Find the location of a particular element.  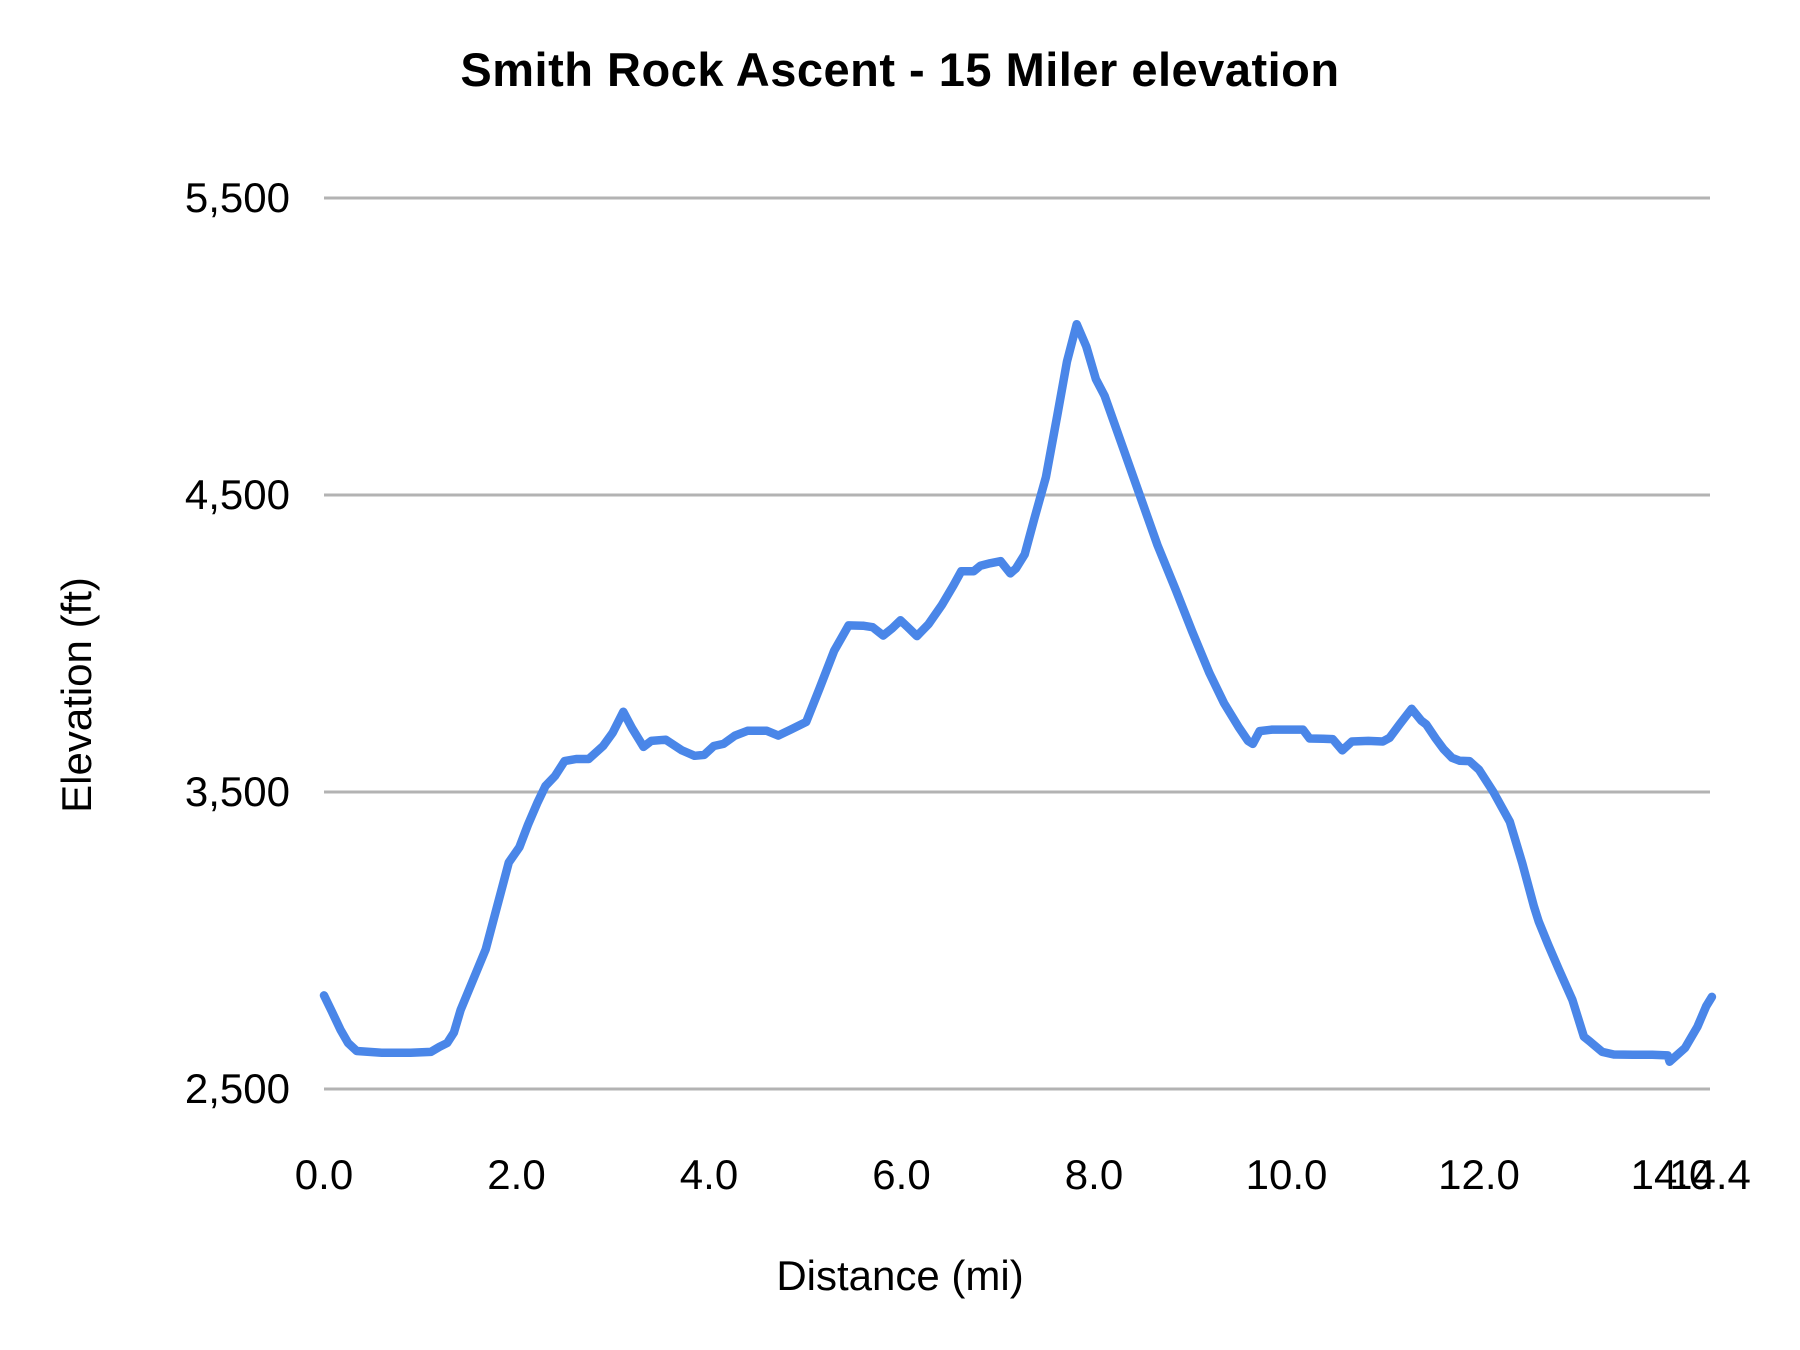

y-tick-label: 5,500 is located at coordinates (237, 197).